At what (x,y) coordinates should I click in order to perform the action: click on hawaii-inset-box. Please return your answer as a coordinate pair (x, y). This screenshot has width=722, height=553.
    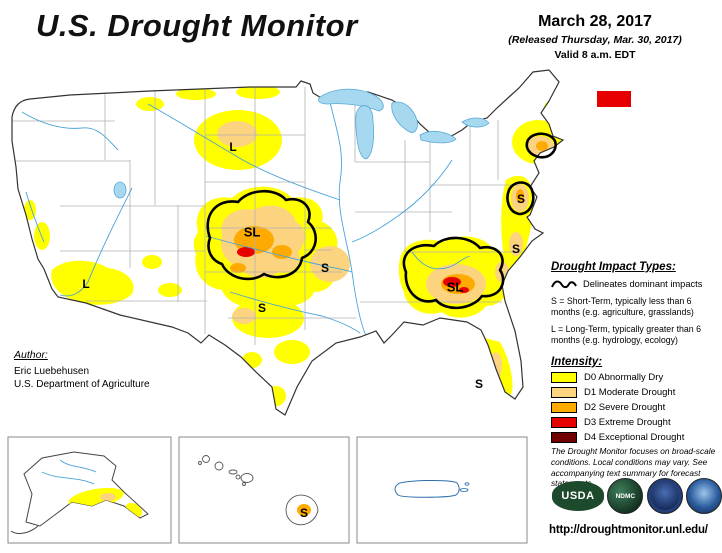
    Looking at the image, I should click on (264, 490).